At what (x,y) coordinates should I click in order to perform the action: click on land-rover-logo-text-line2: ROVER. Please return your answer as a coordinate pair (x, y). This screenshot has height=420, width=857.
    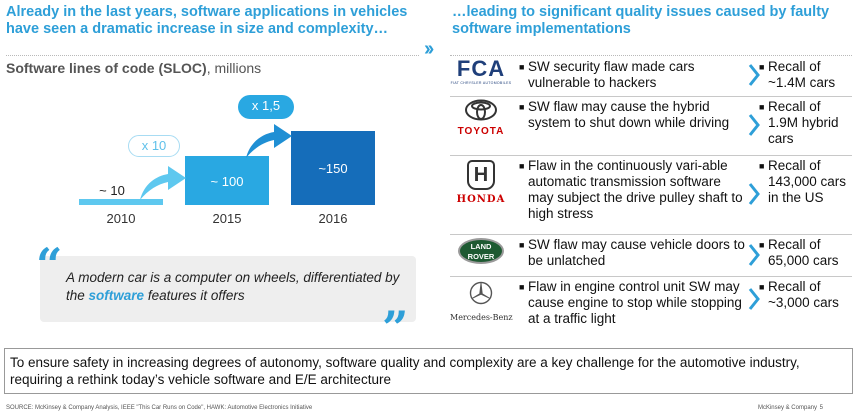
    Looking at the image, I should click on (481, 256).